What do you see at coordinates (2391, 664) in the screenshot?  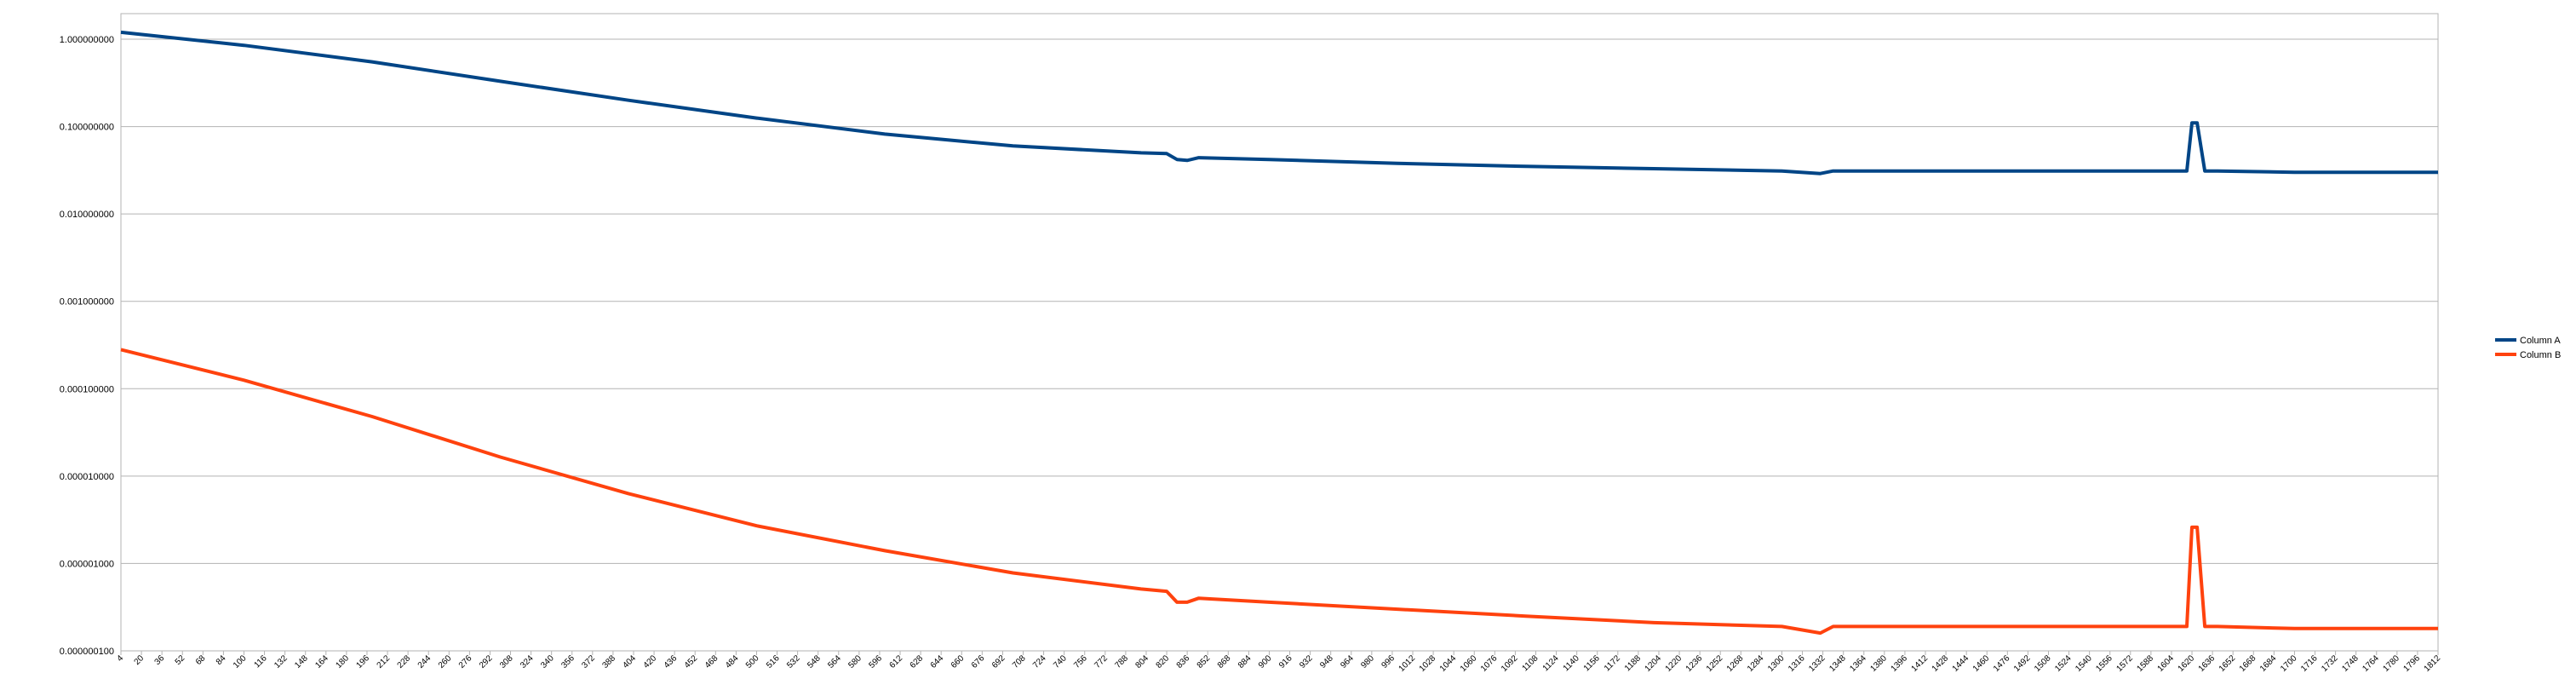 I see `x-tick-label: 1780` at bounding box center [2391, 664].